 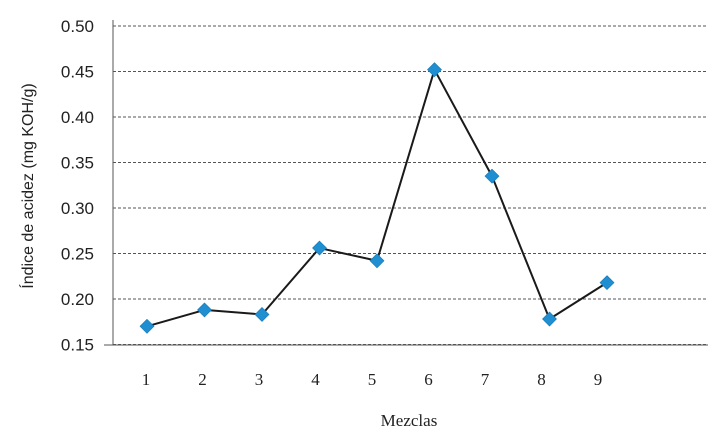 What do you see at coordinates (77, 117) in the screenshot?
I see `y-tick-label: 0.40` at bounding box center [77, 117].